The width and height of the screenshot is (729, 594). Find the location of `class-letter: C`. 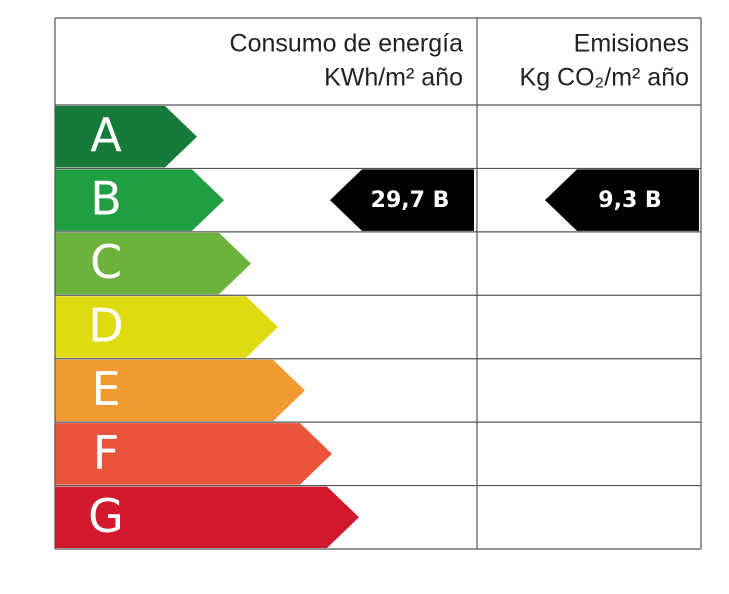

class-letter: C is located at coordinates (106, 262).